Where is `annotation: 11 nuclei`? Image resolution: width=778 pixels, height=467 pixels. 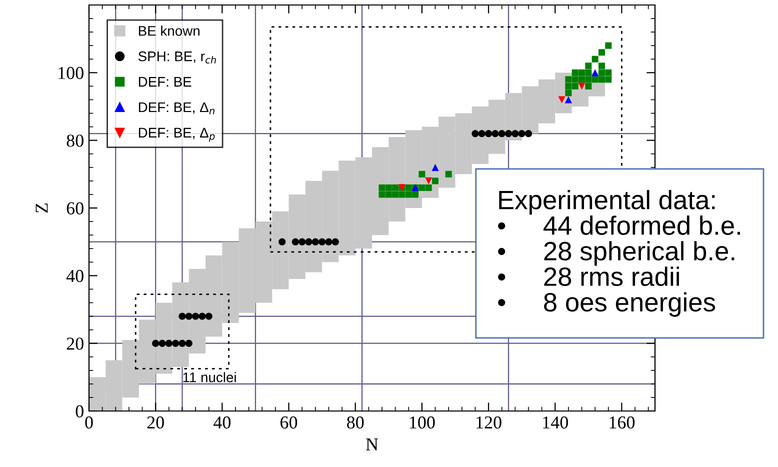
annotation: 11 nuclei is located at coordinates (209, 377).